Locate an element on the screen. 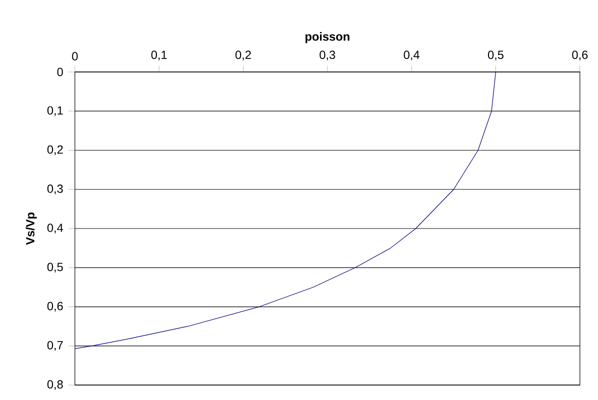 This screenshot has width=598, height=400. y-tick-label: 0,6 is located at coordinates (55, 307).